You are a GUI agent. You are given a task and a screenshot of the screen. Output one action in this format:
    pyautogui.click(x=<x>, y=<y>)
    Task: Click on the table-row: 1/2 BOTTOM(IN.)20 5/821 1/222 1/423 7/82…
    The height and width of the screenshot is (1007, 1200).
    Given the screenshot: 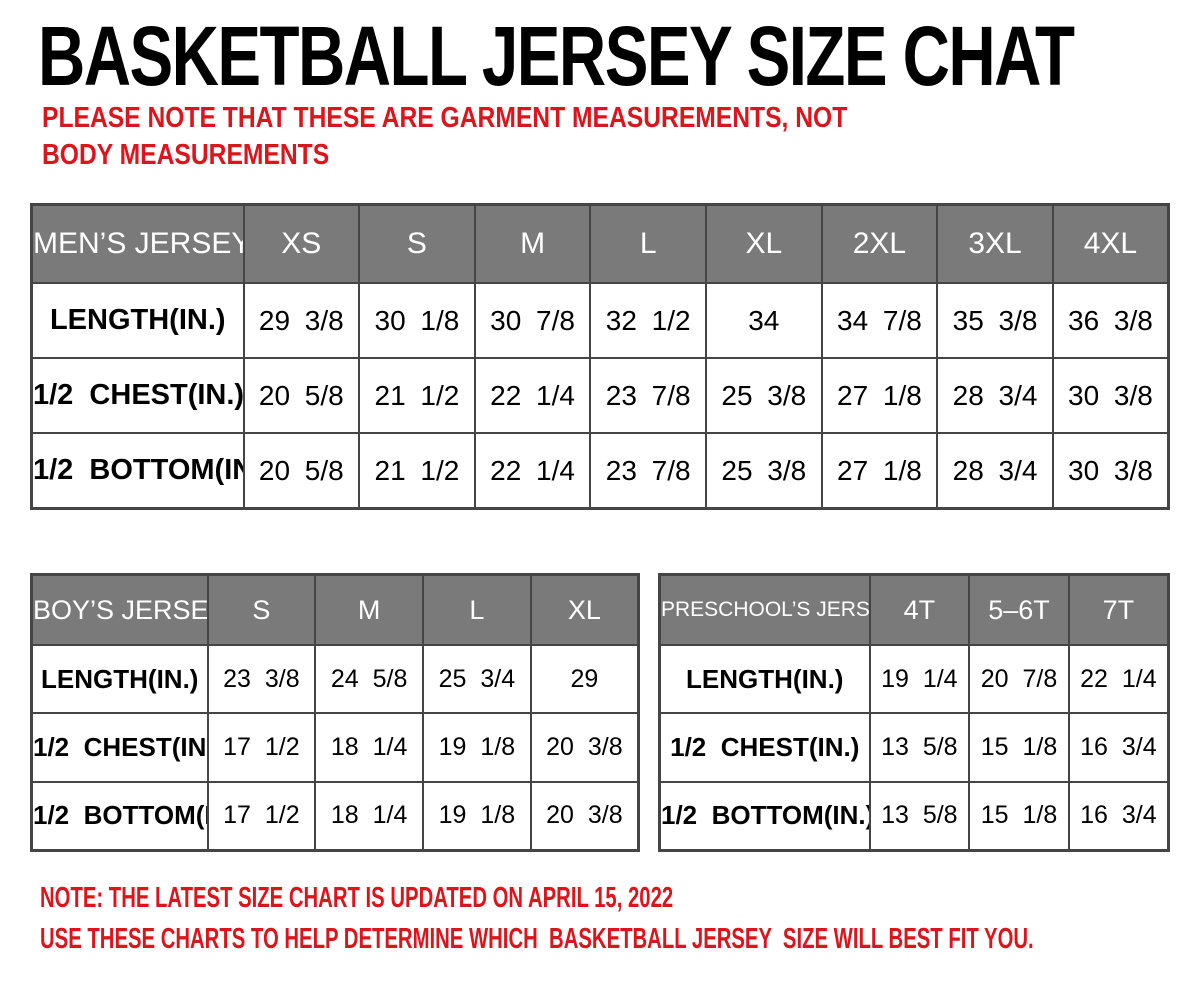 What is the action you would take?
    pyautogui.click(x=600, y=471)
    